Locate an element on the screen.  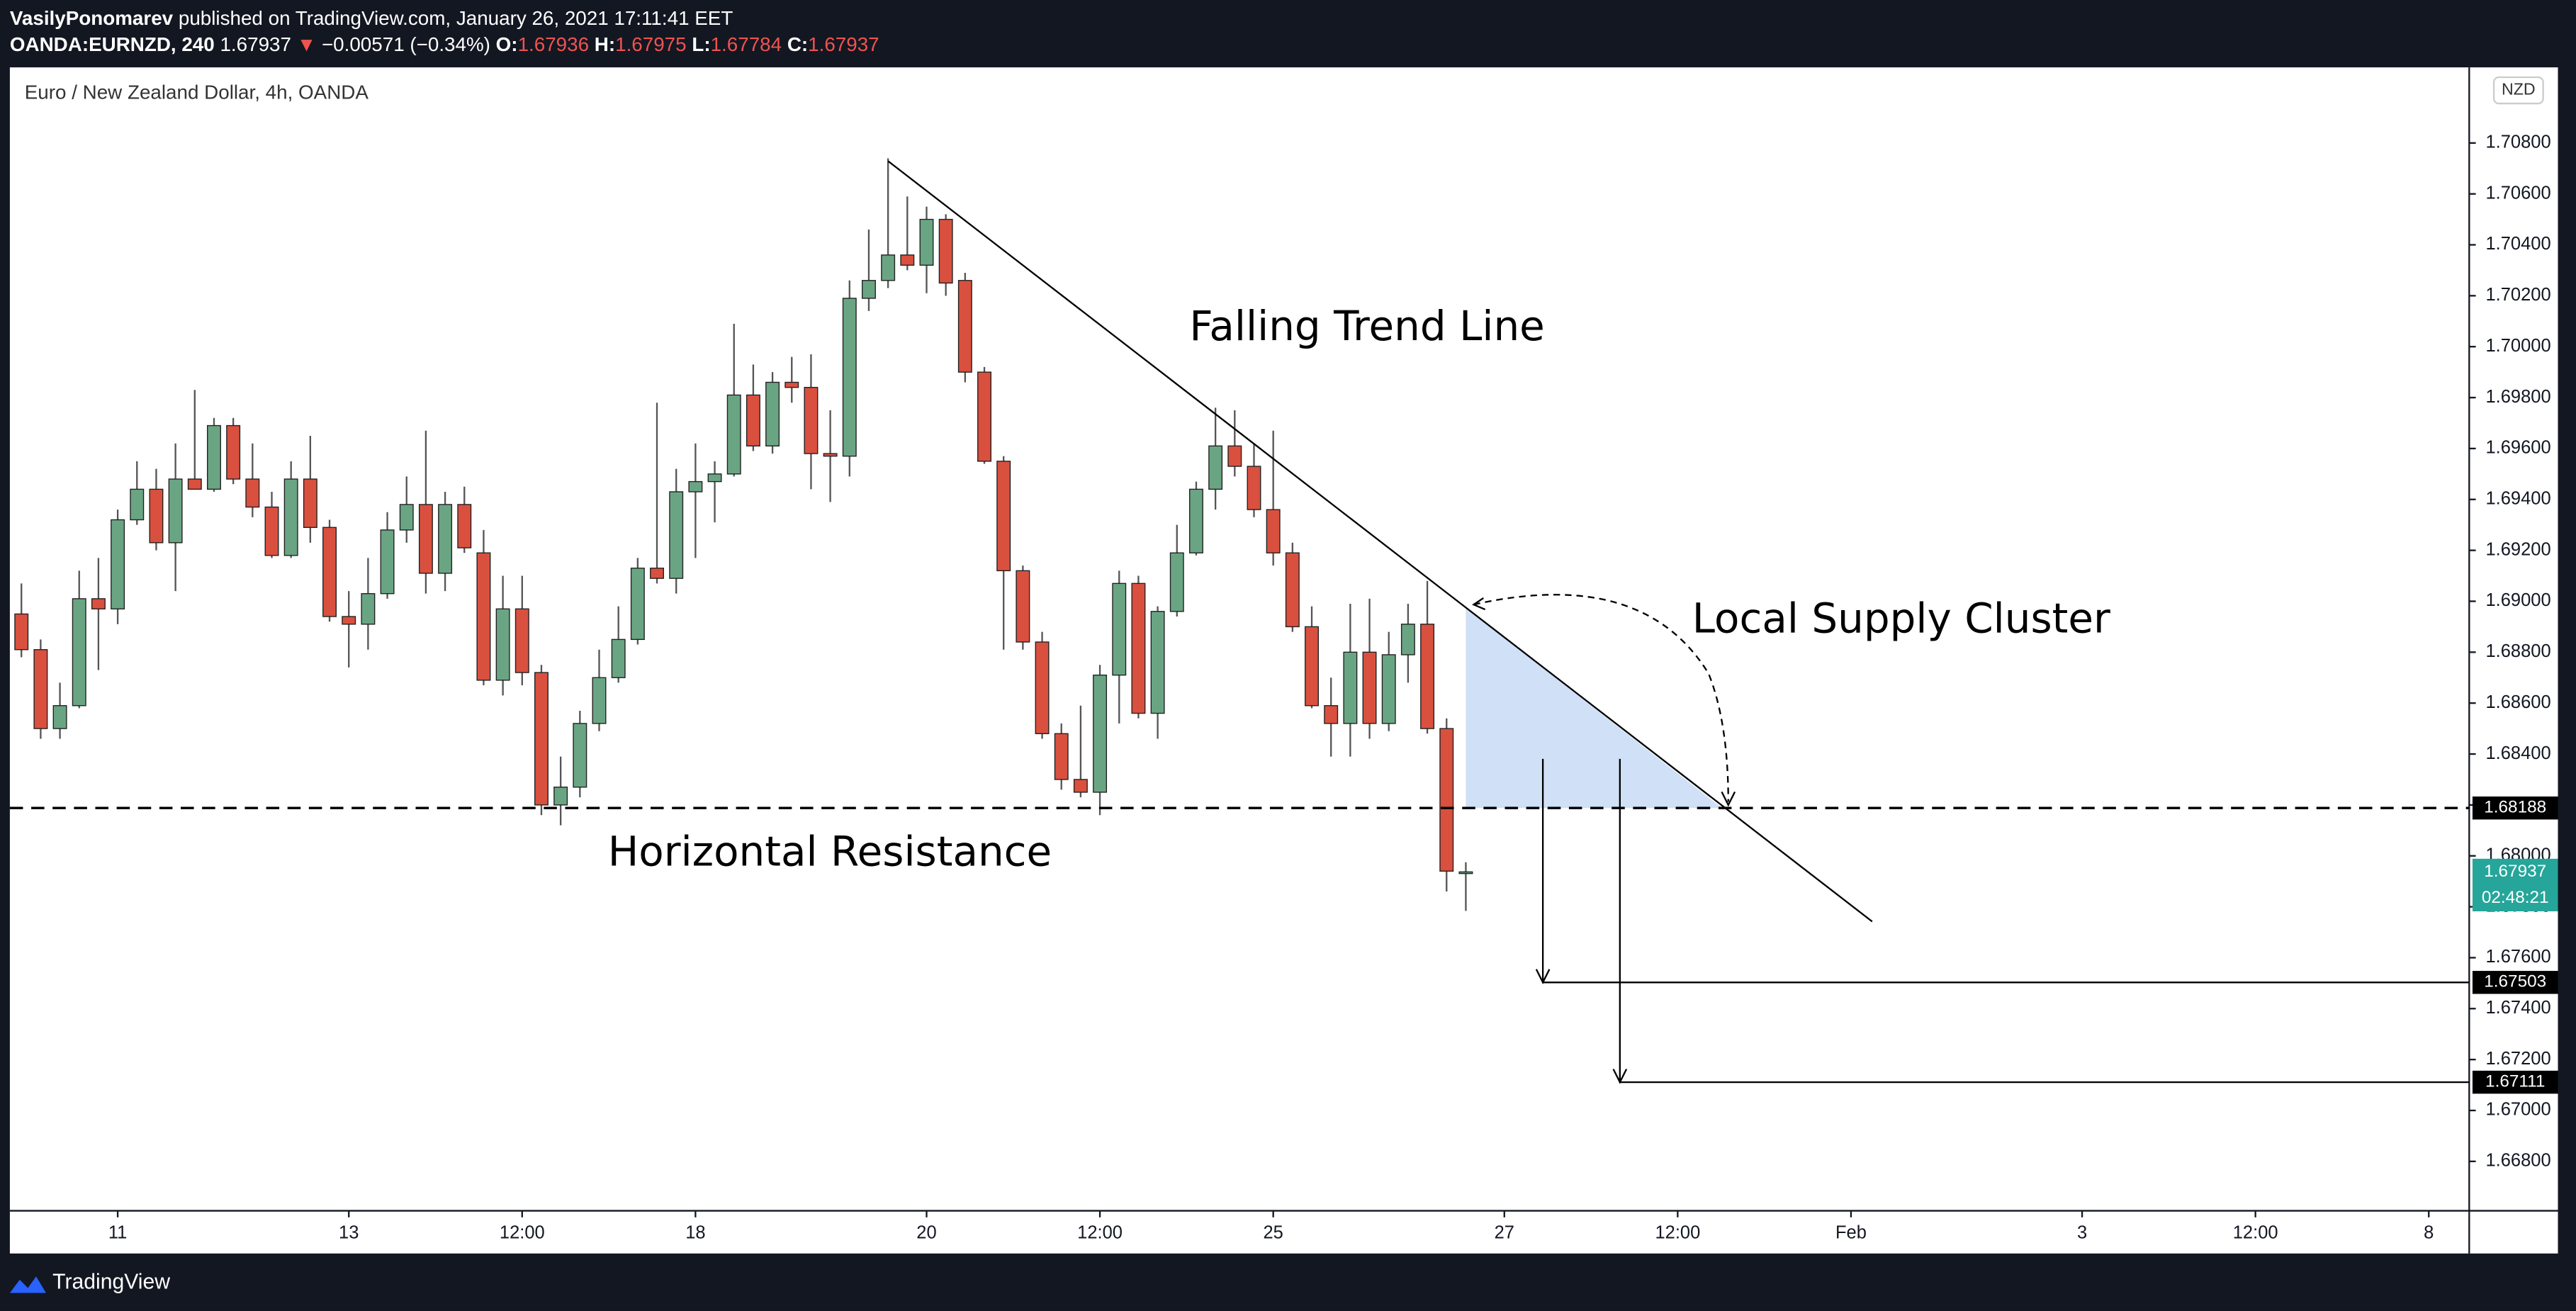
curved-arrow-heads is located at coordinates (1604, 702).